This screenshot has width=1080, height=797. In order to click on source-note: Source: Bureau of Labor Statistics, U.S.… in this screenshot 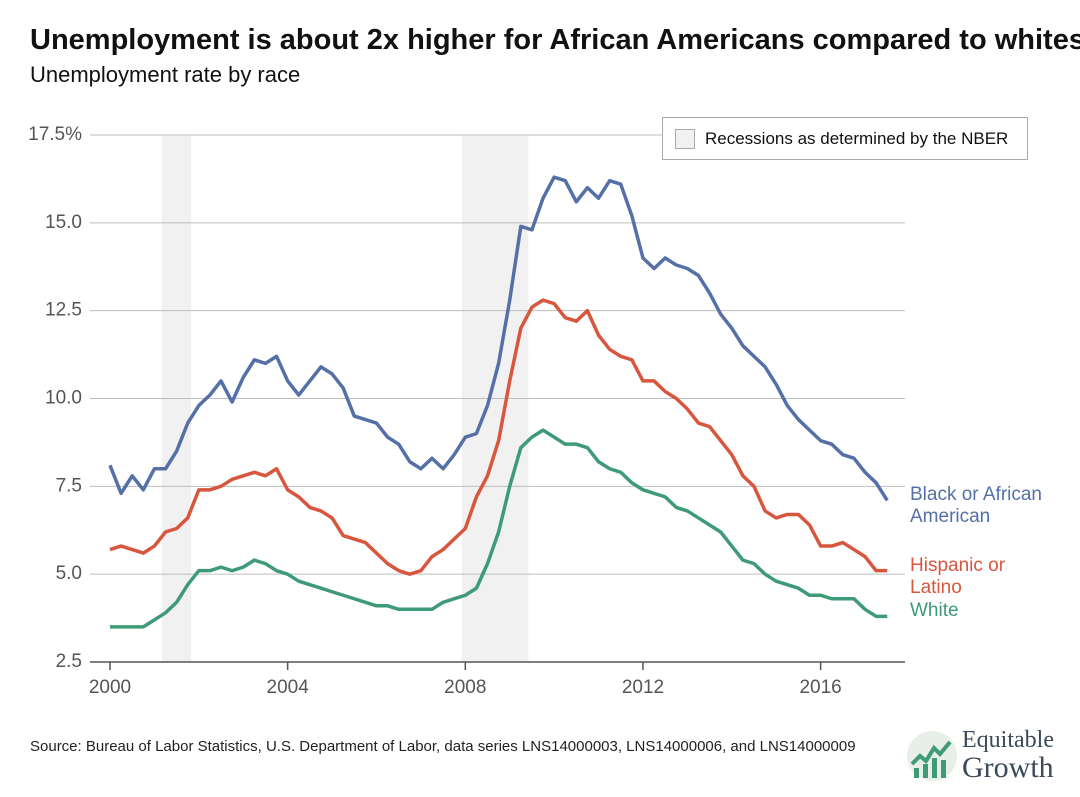, I will do `click(443, 746)`.